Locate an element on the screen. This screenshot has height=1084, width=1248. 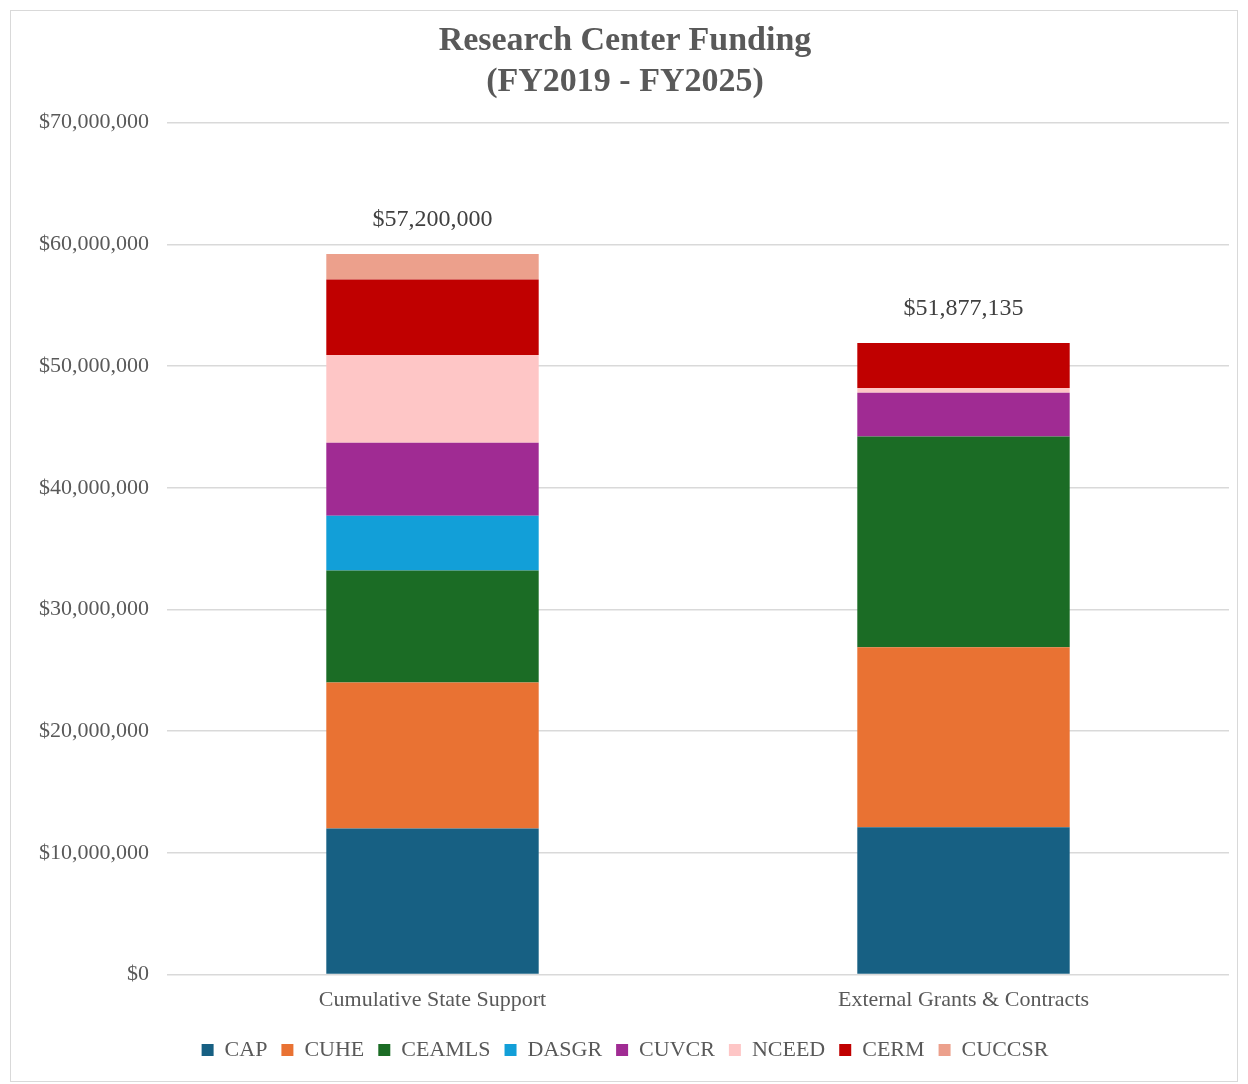
legend-label: CERM is located at coordinates (893, 1048).